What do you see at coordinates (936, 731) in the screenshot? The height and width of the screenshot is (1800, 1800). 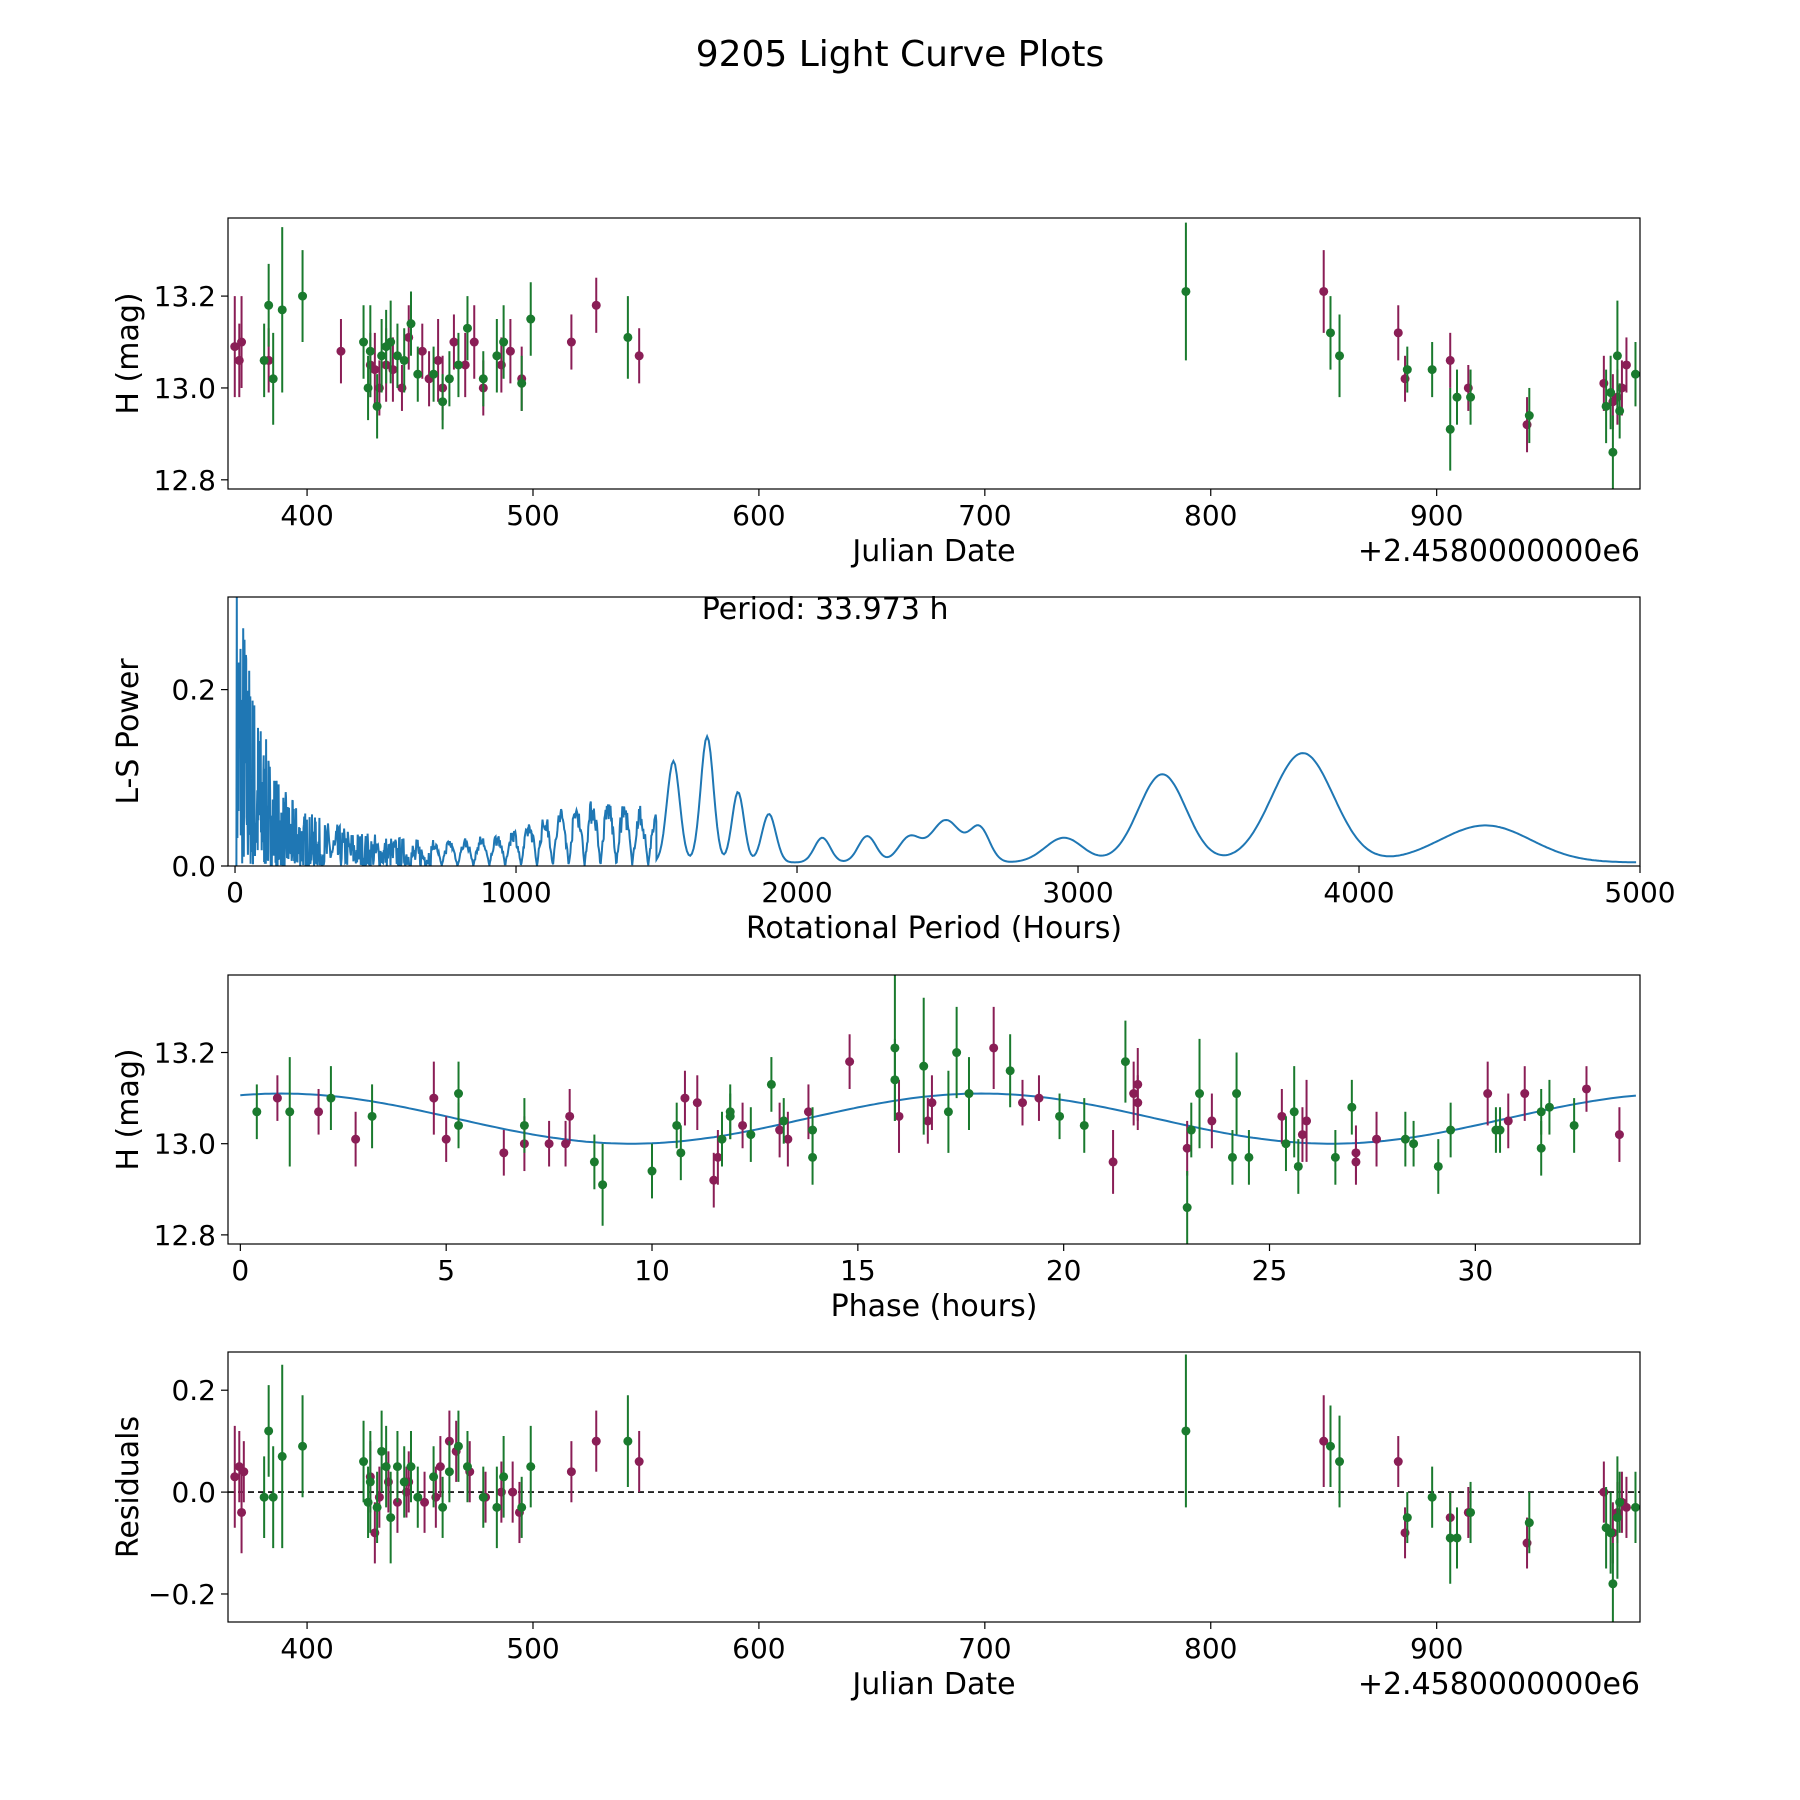 I see `plot-area-periodogram` at bounding box center [936, 731].